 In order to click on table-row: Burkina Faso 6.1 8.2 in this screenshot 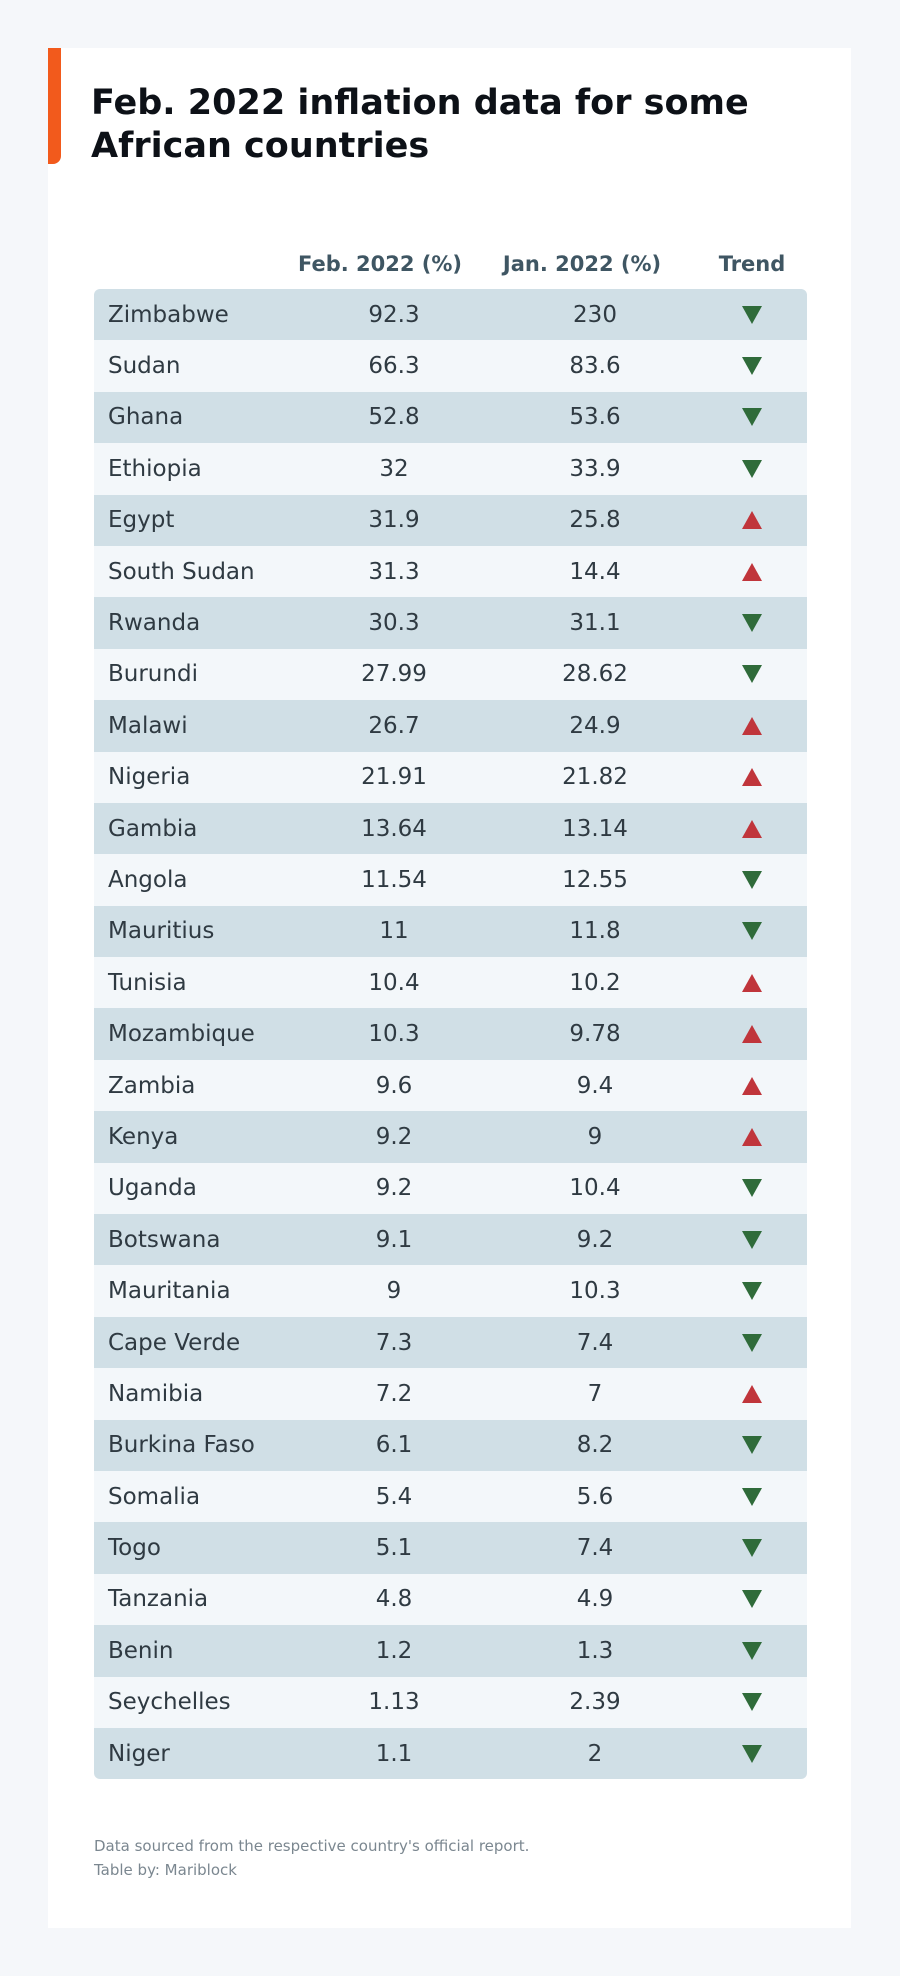, I will do `click(450, 1445)`.